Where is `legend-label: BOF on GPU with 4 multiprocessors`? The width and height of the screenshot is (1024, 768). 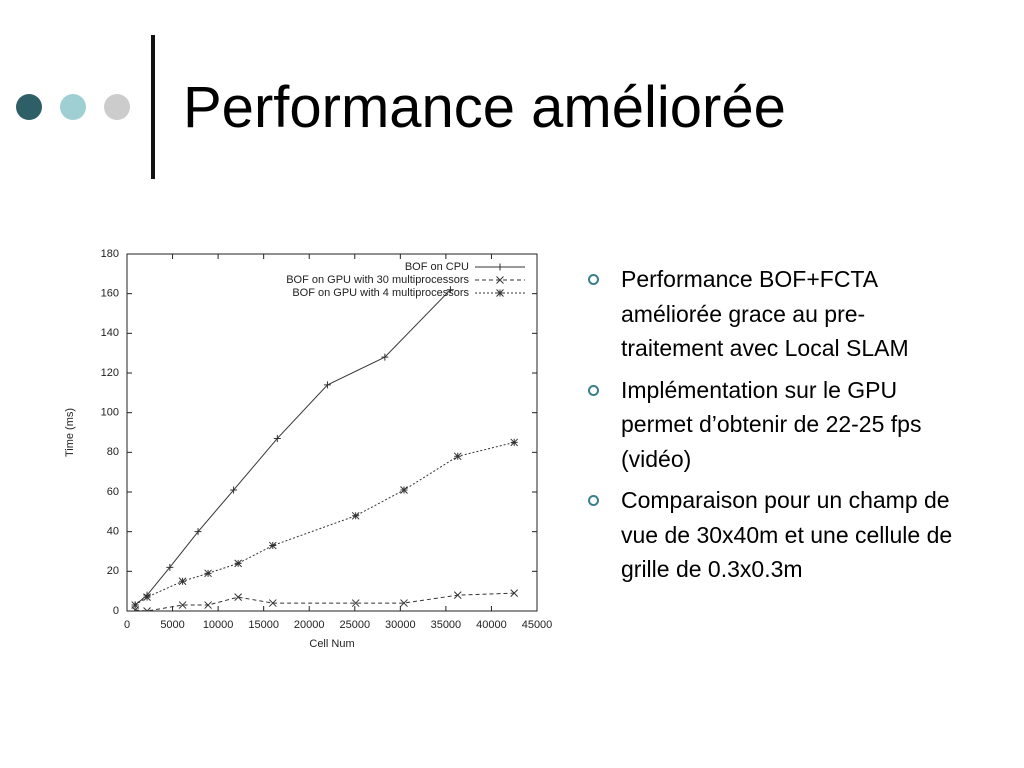
legend-label: BOF on GPU with 4 multiprocessors is located at coordinates (380, 293).